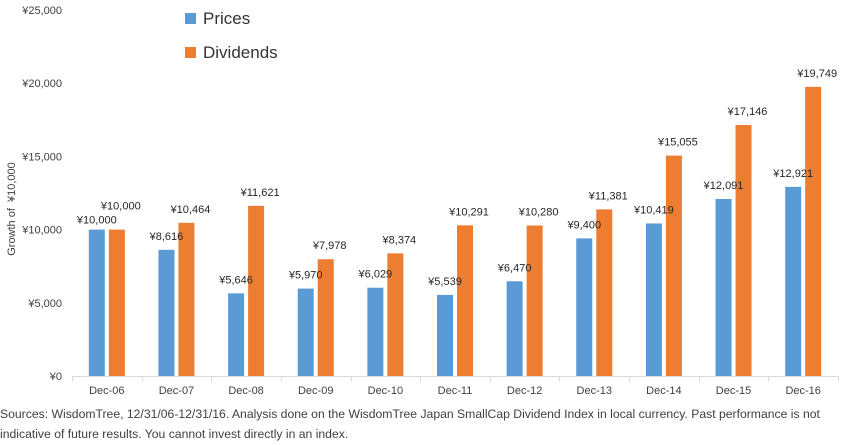 Image resolution: width=844 pixels, height=445 pixels. I want to click on data-label-dividends: ¥10,280, so click(538, 213).